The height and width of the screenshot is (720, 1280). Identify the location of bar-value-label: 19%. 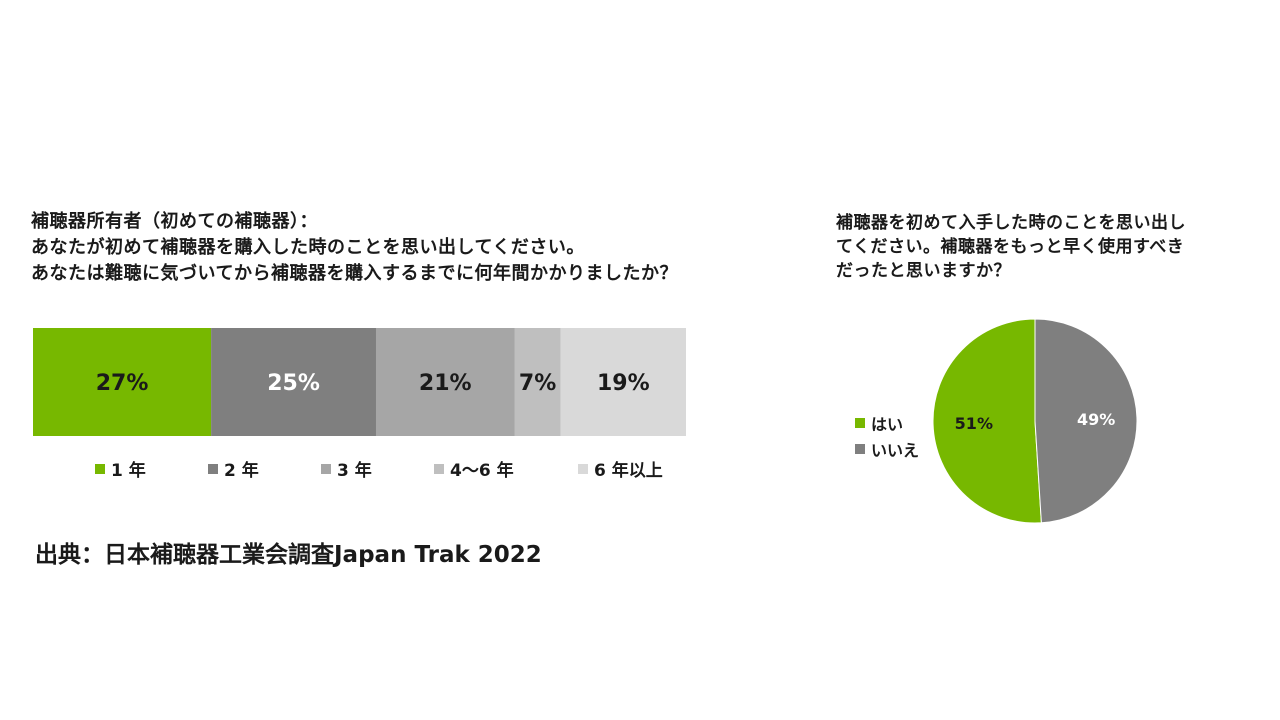
(623, 383).